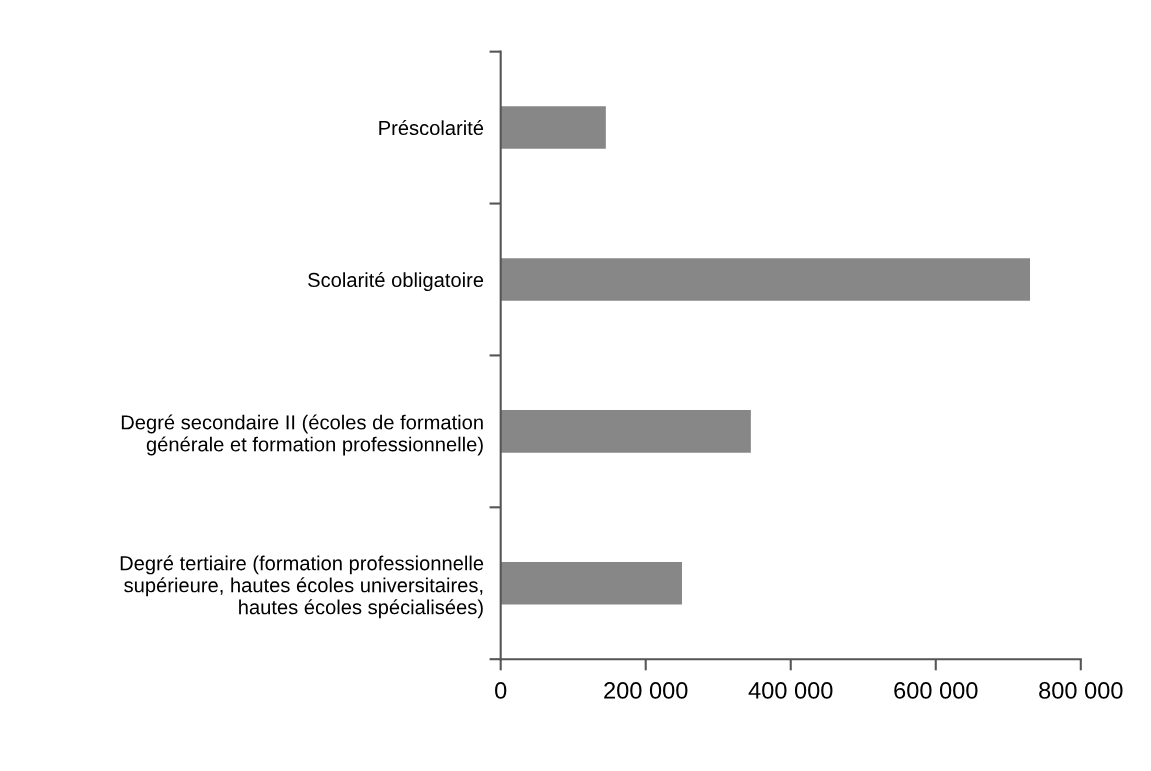  What do you see at coordinates (431, 128) in the screenshot?
I see `y-tick-label: Préscolarité` at bounding box center [431, 128].